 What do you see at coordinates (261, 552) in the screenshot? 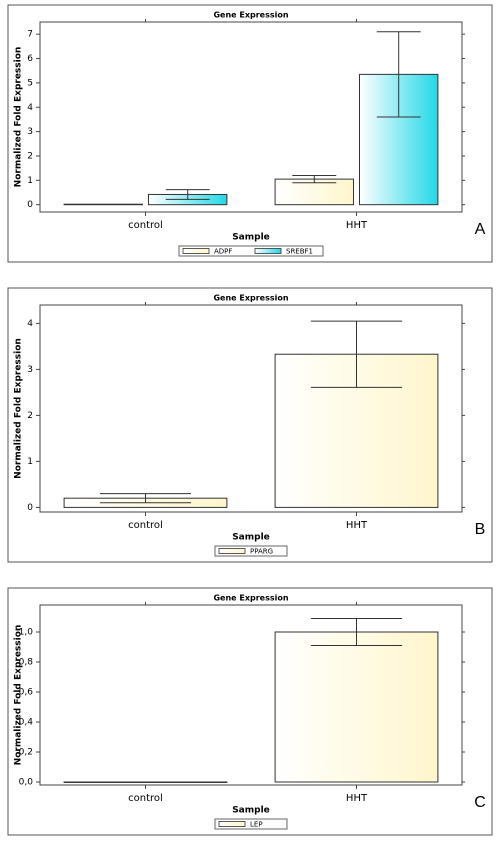
I see `legend-label: PPARG` at bounding box center [261, 552].